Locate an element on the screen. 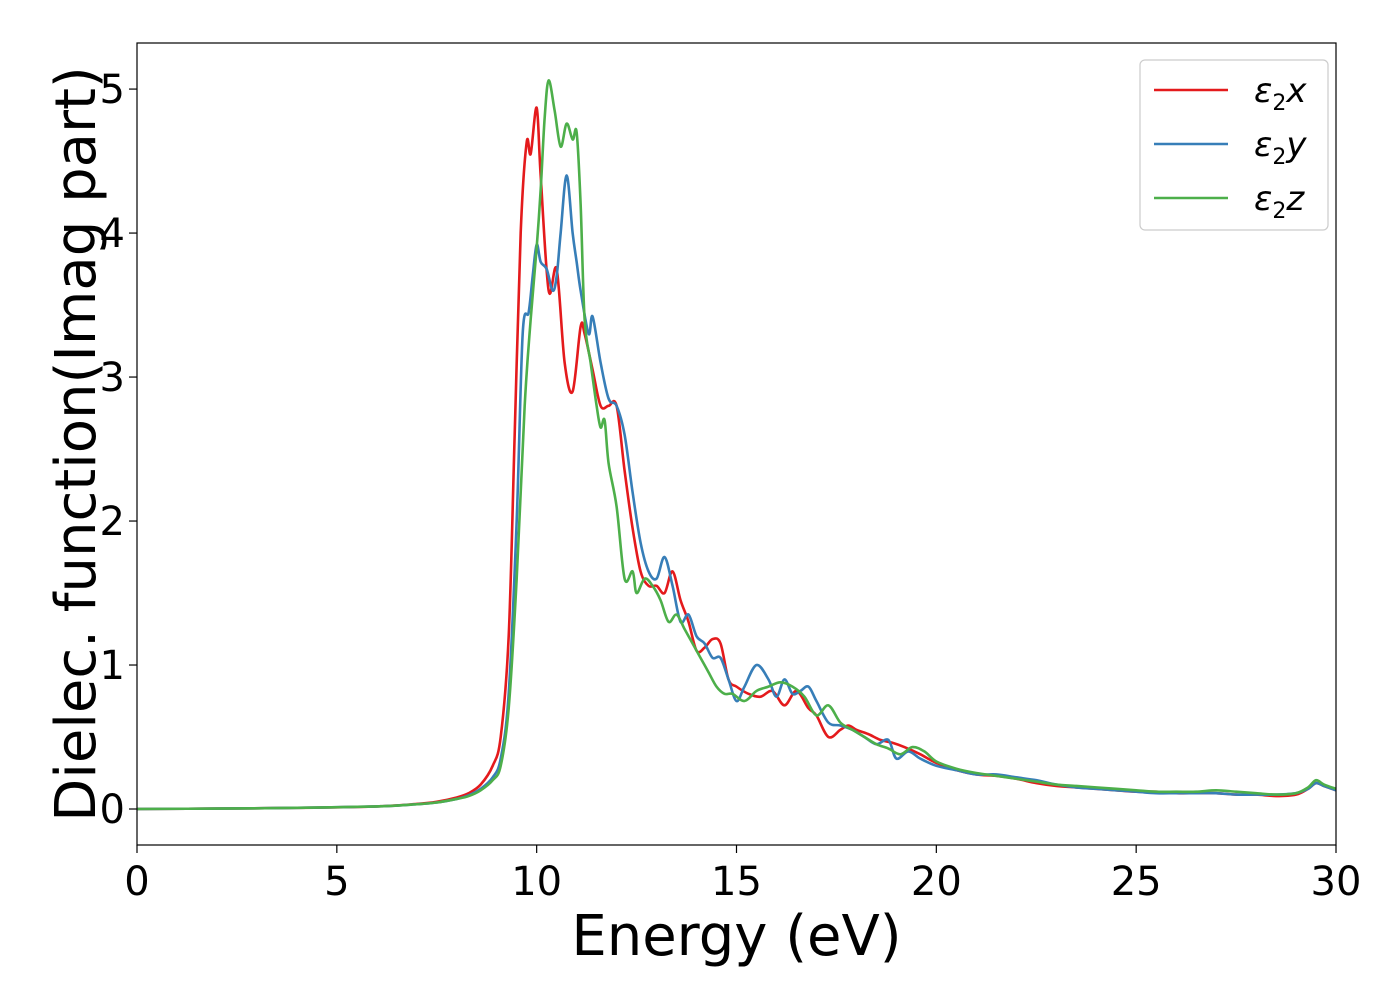 Image resolution: width=1400 pixels, height=1000 pixels. y-tick-label: 0 is located at coordinates (112, 810).